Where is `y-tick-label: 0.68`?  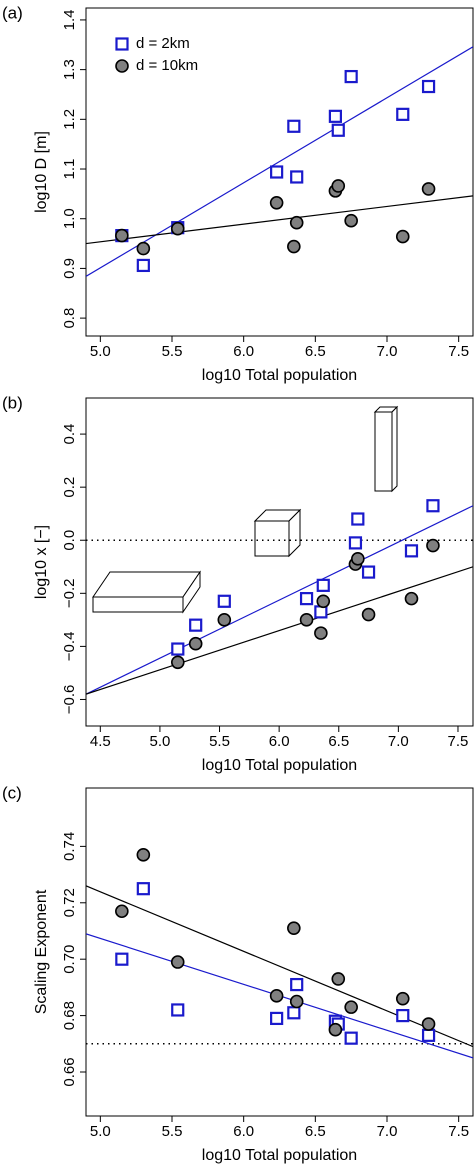 y-tick-label: 0.68 is located at coordinates (69, 1015).